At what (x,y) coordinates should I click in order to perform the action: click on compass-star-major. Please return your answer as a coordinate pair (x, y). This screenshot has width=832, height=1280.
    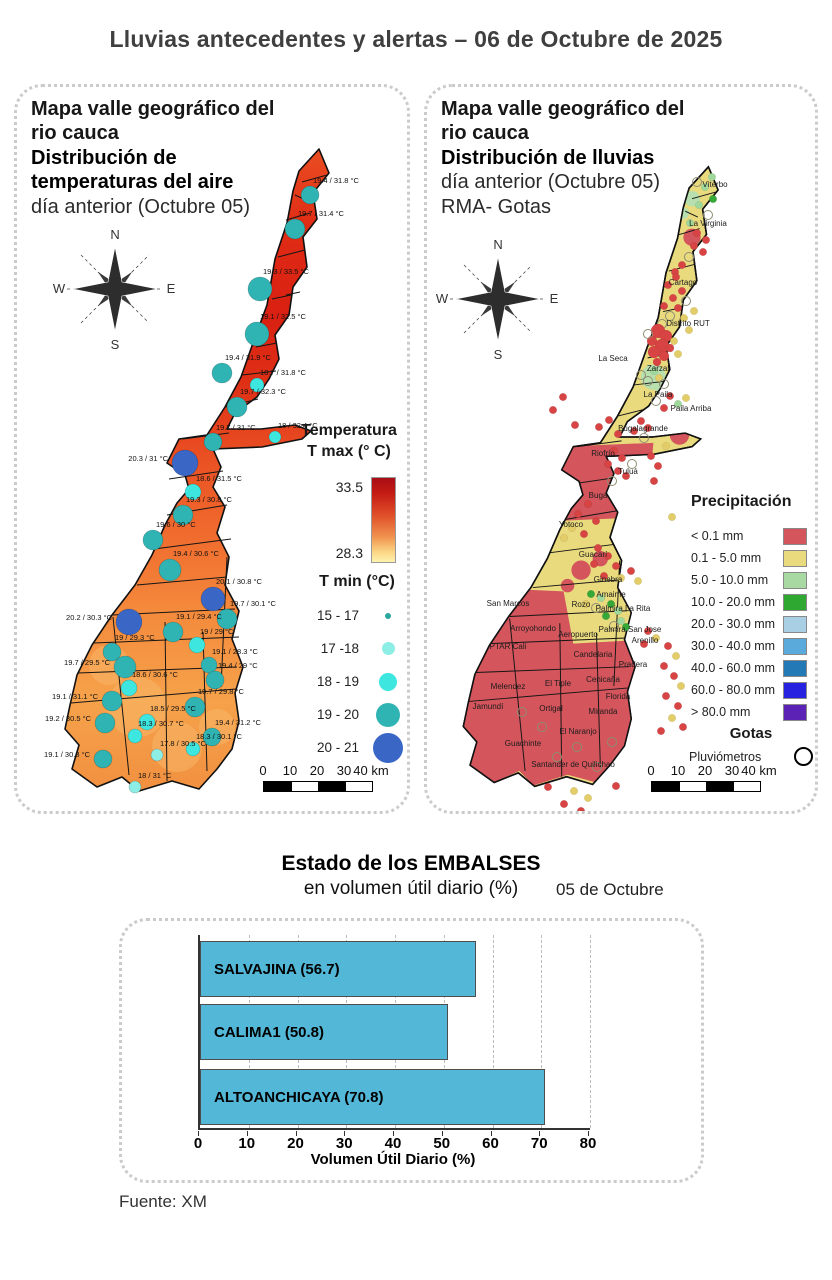
    Looking at the image, I should click on (115, 289).